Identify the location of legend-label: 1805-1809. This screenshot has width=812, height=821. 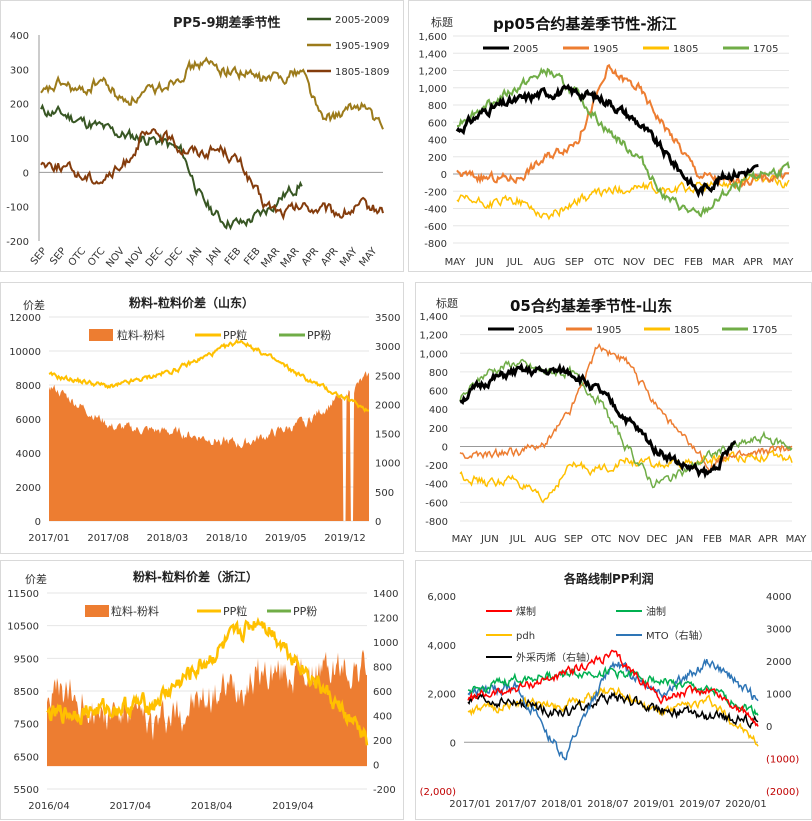
(362, 72).